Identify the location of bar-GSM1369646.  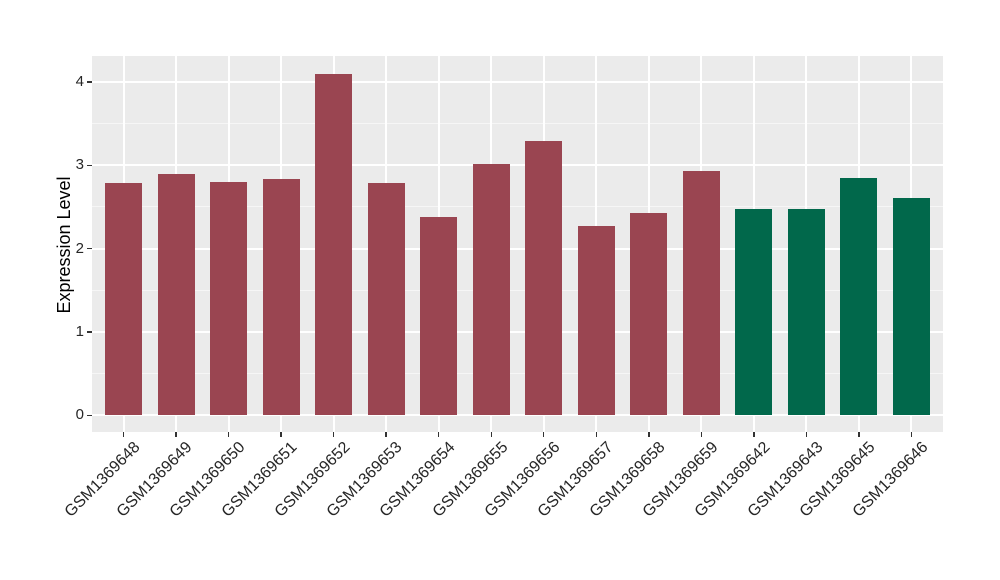
(911, 306).